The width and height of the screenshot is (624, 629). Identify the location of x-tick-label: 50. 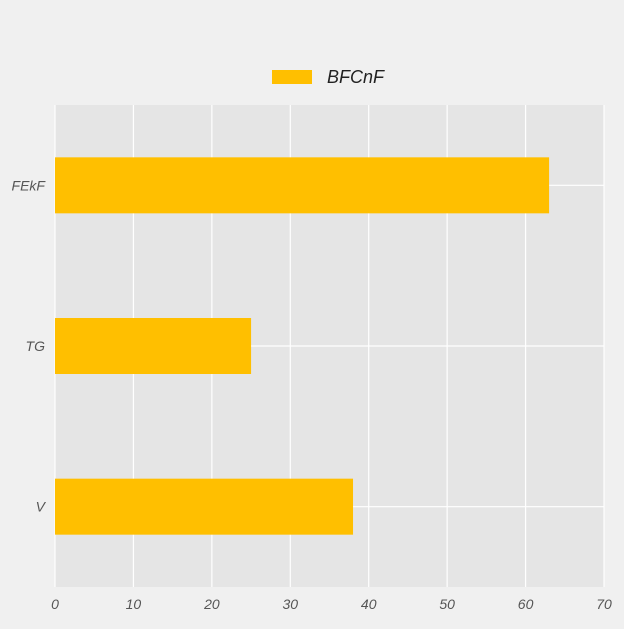
(447, 604).